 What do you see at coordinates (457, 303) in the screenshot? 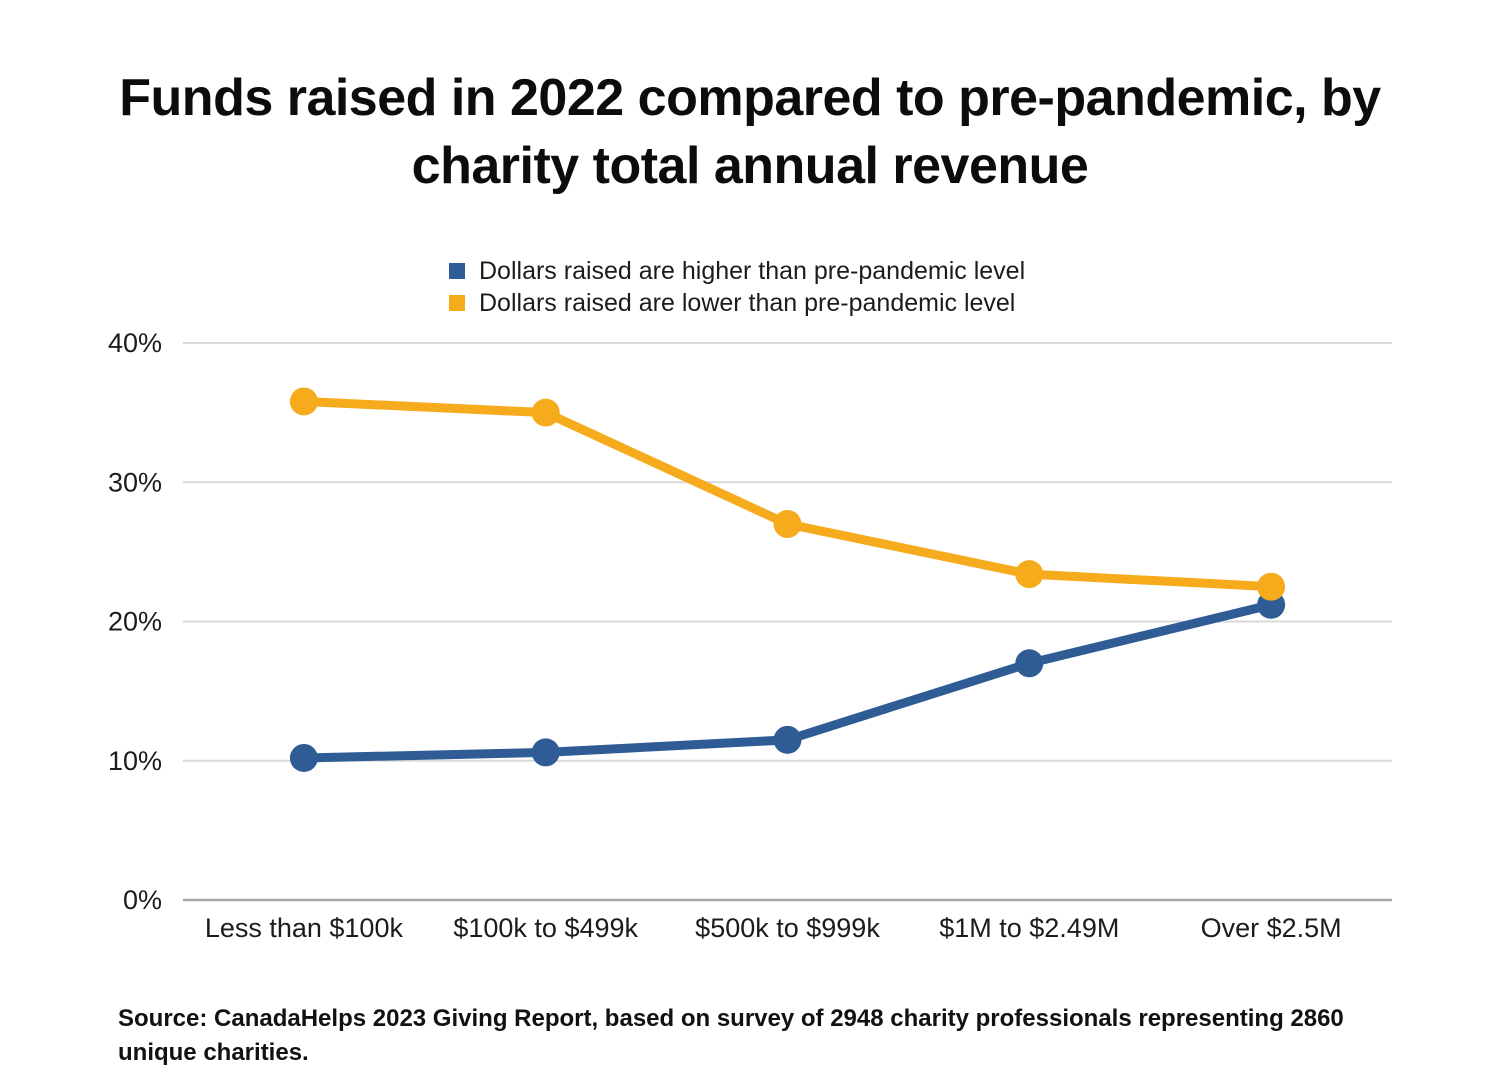
I see `legend-swatch-yellow-icon` at bounding box center [457, 303].